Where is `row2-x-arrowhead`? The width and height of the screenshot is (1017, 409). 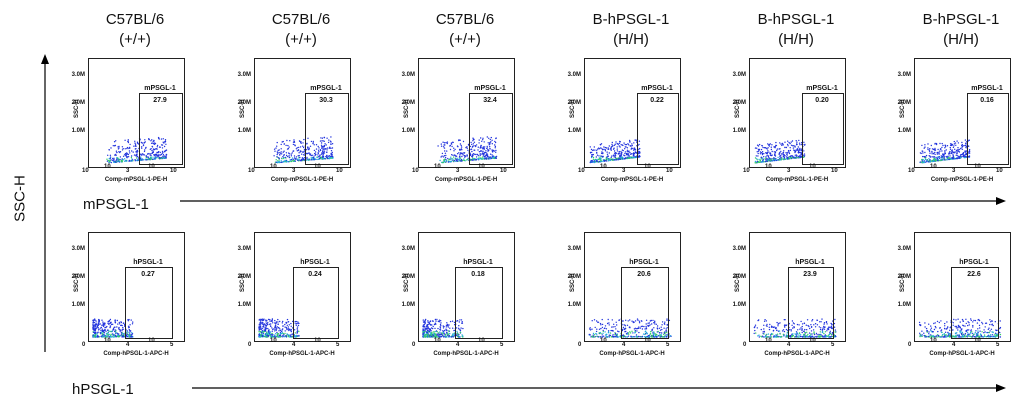 row2-x-arrowhead is located at coordinates (1001, 388).